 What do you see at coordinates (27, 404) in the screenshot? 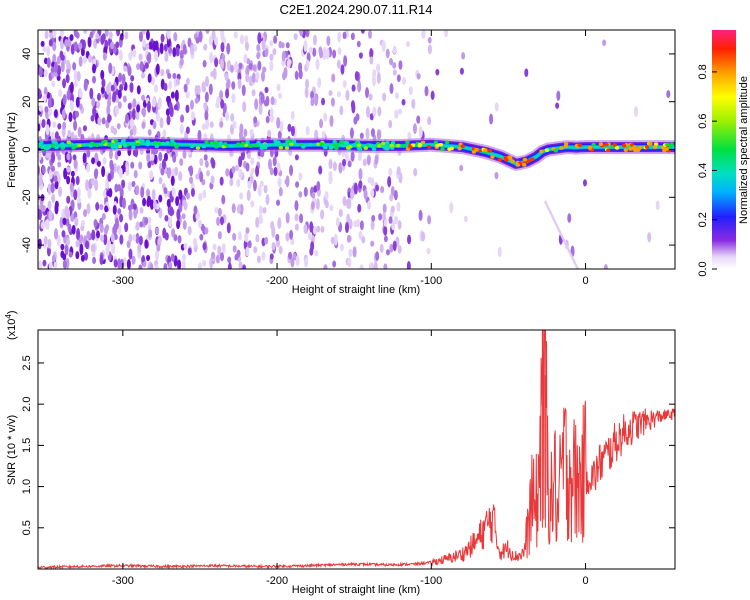
I see `snr-y-tick-label: 2.0` at bounding box center [27, 404].